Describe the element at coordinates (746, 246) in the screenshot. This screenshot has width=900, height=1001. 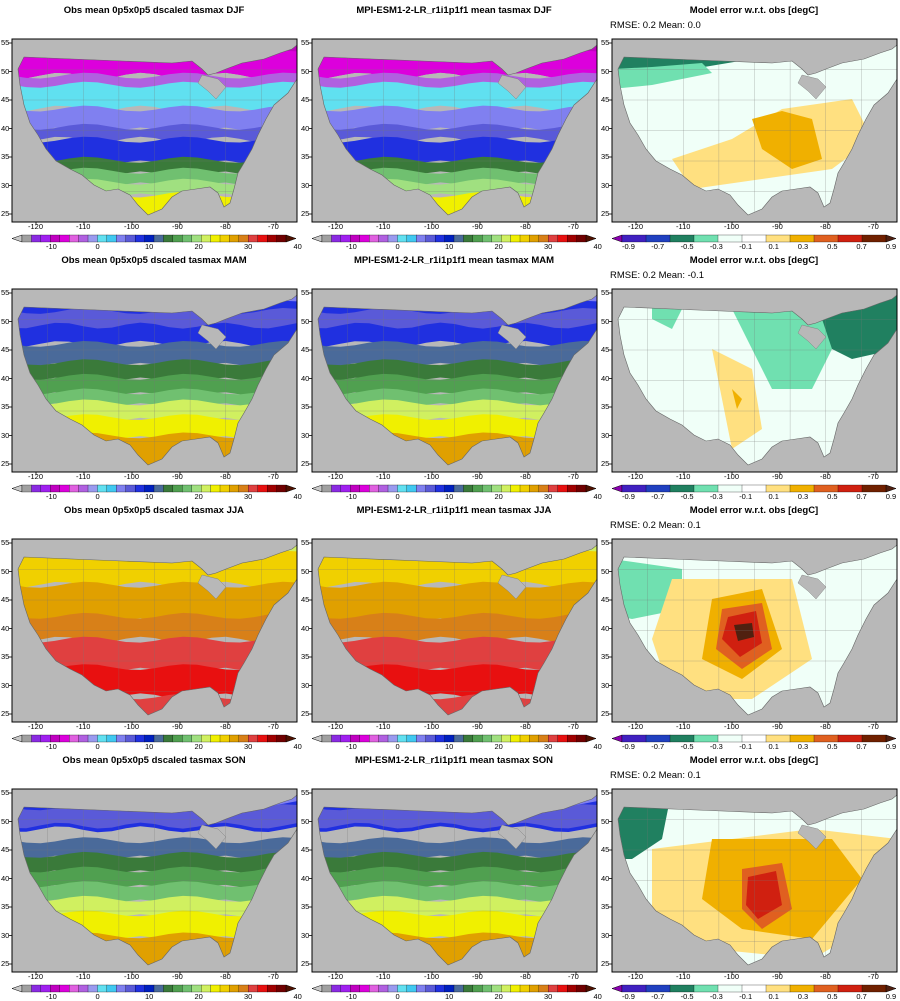
I see `error-colorbar-label: -0.1` at that location.